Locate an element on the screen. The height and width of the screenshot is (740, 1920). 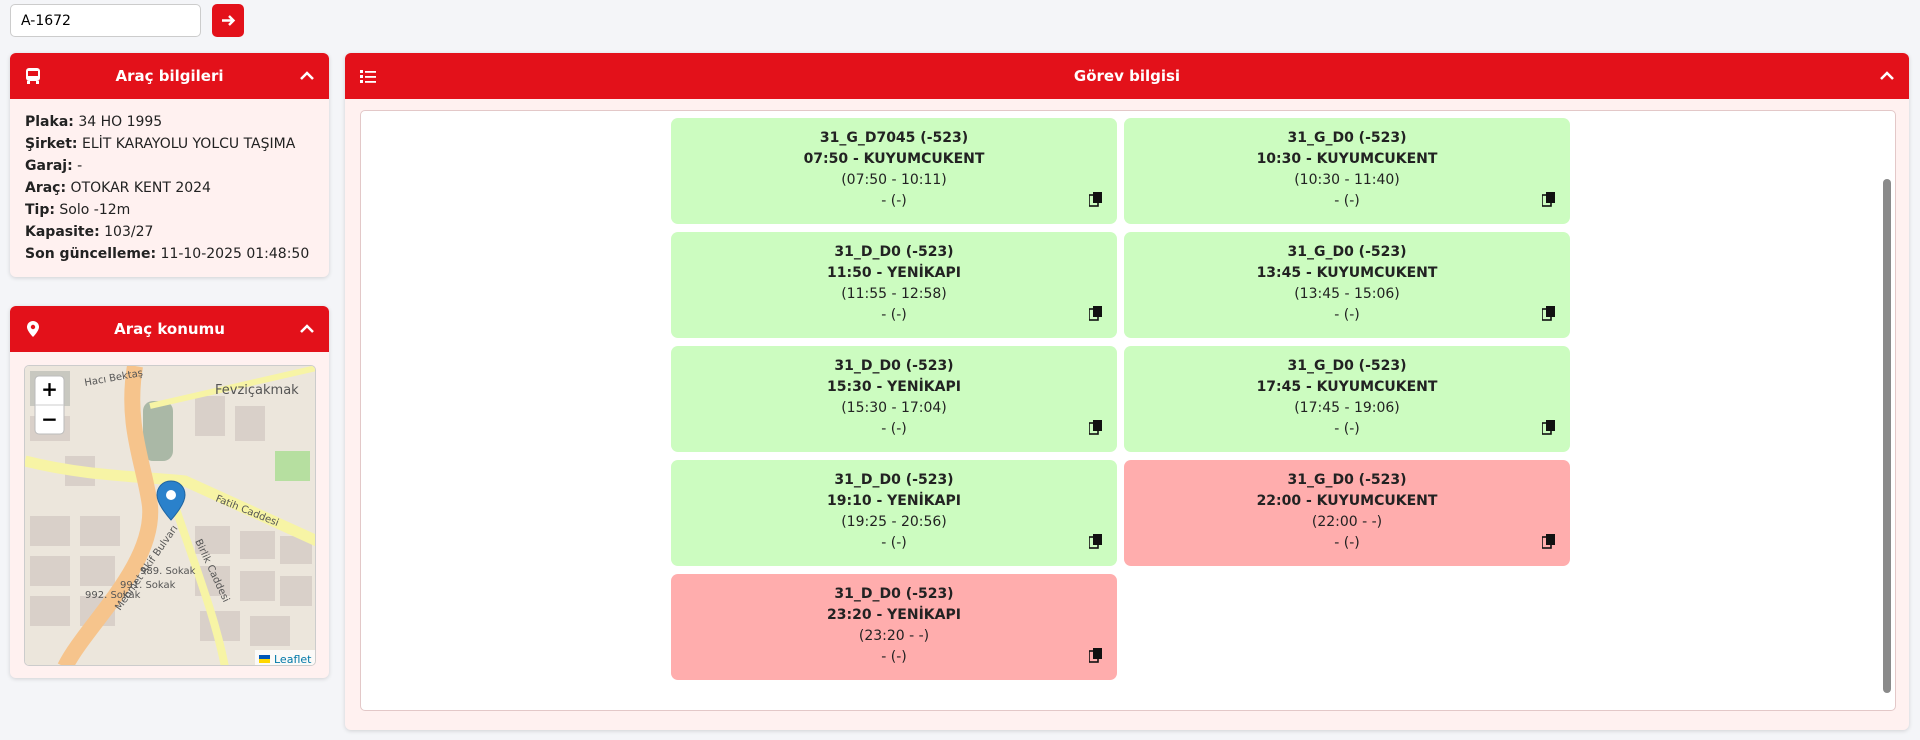
info-value: ELİT KARAYOLU YOLCU TAŞIMA is located at coordinates (188, 144).